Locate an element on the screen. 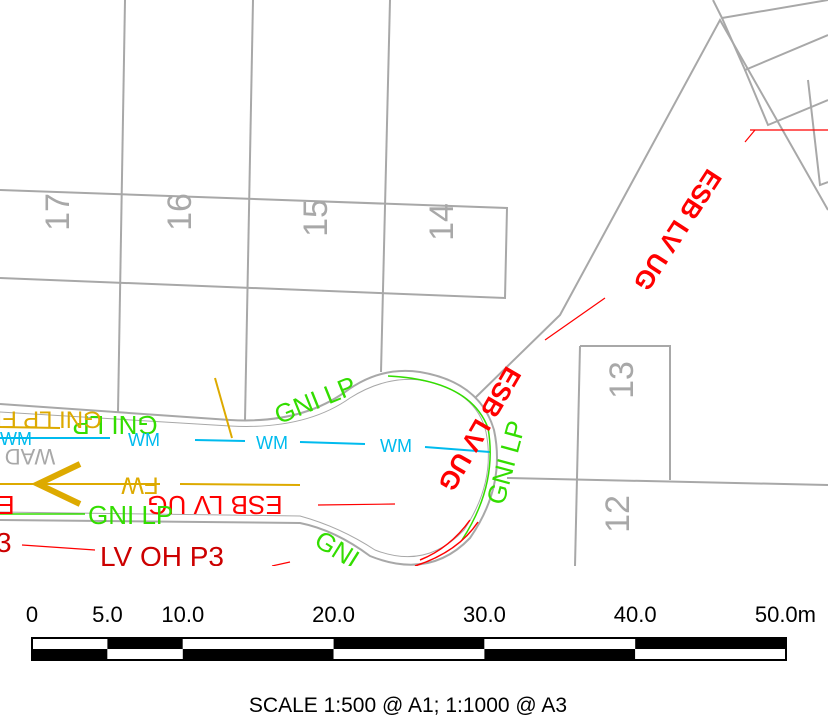  esb-partial-label: E is located at coordinates (7, 505).